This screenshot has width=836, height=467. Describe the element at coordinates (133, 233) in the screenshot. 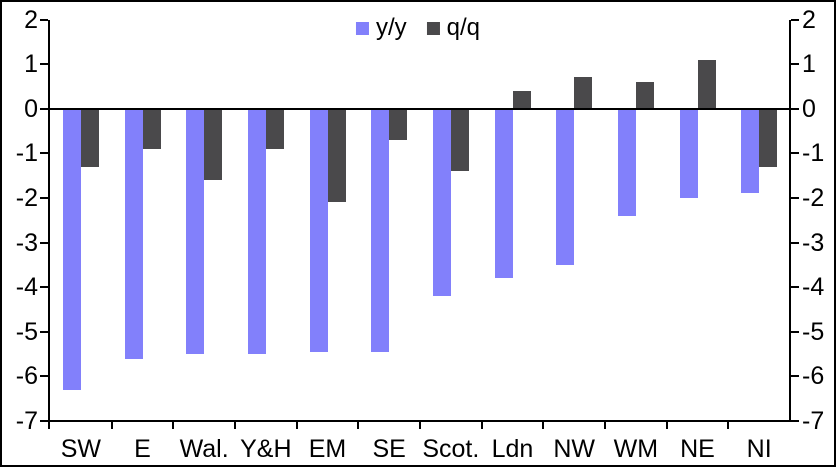

I see `bar-yy-E` at that location.